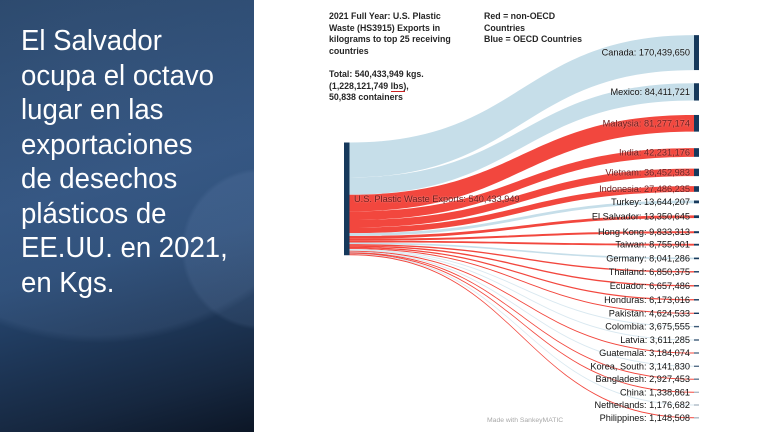 This screenshot has width=768, height=432. Describe the element at coordinates (644, 232) in the screenshot. I see `svg-text: Hong Kong: 9,833,313` at that location.